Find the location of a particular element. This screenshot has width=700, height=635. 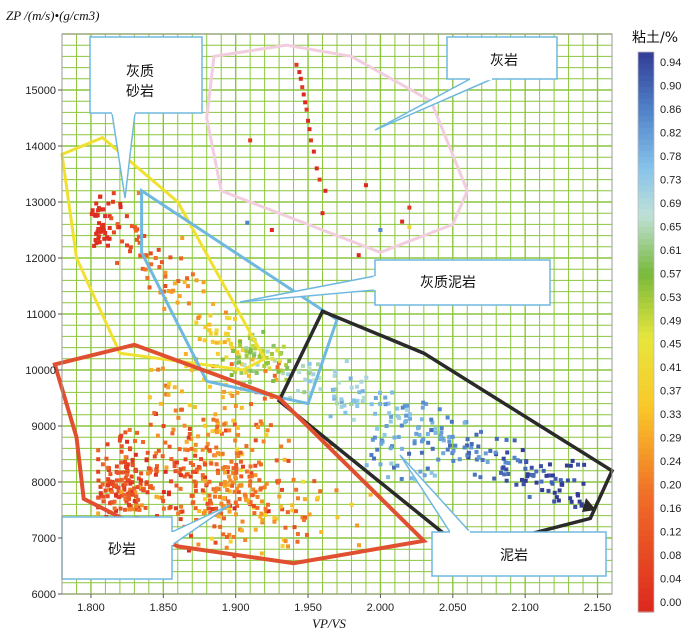

colorbar-tick-label: 0.29 is located at coordinates (670, 439).